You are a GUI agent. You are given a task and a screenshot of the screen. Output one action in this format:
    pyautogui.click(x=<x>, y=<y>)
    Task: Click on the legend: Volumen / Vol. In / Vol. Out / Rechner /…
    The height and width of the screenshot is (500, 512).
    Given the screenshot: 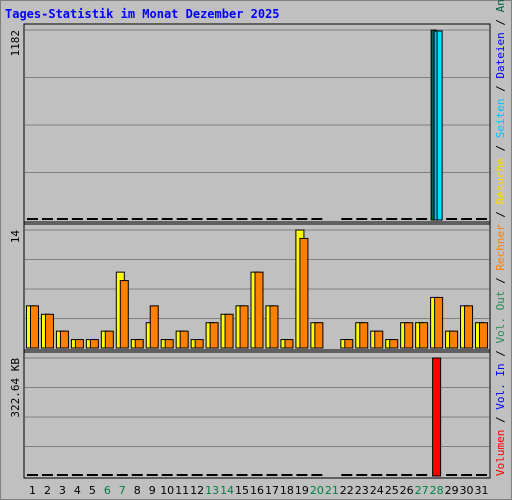 What is the action you would take?
    pyautogui.click(x=500, y=238)
    